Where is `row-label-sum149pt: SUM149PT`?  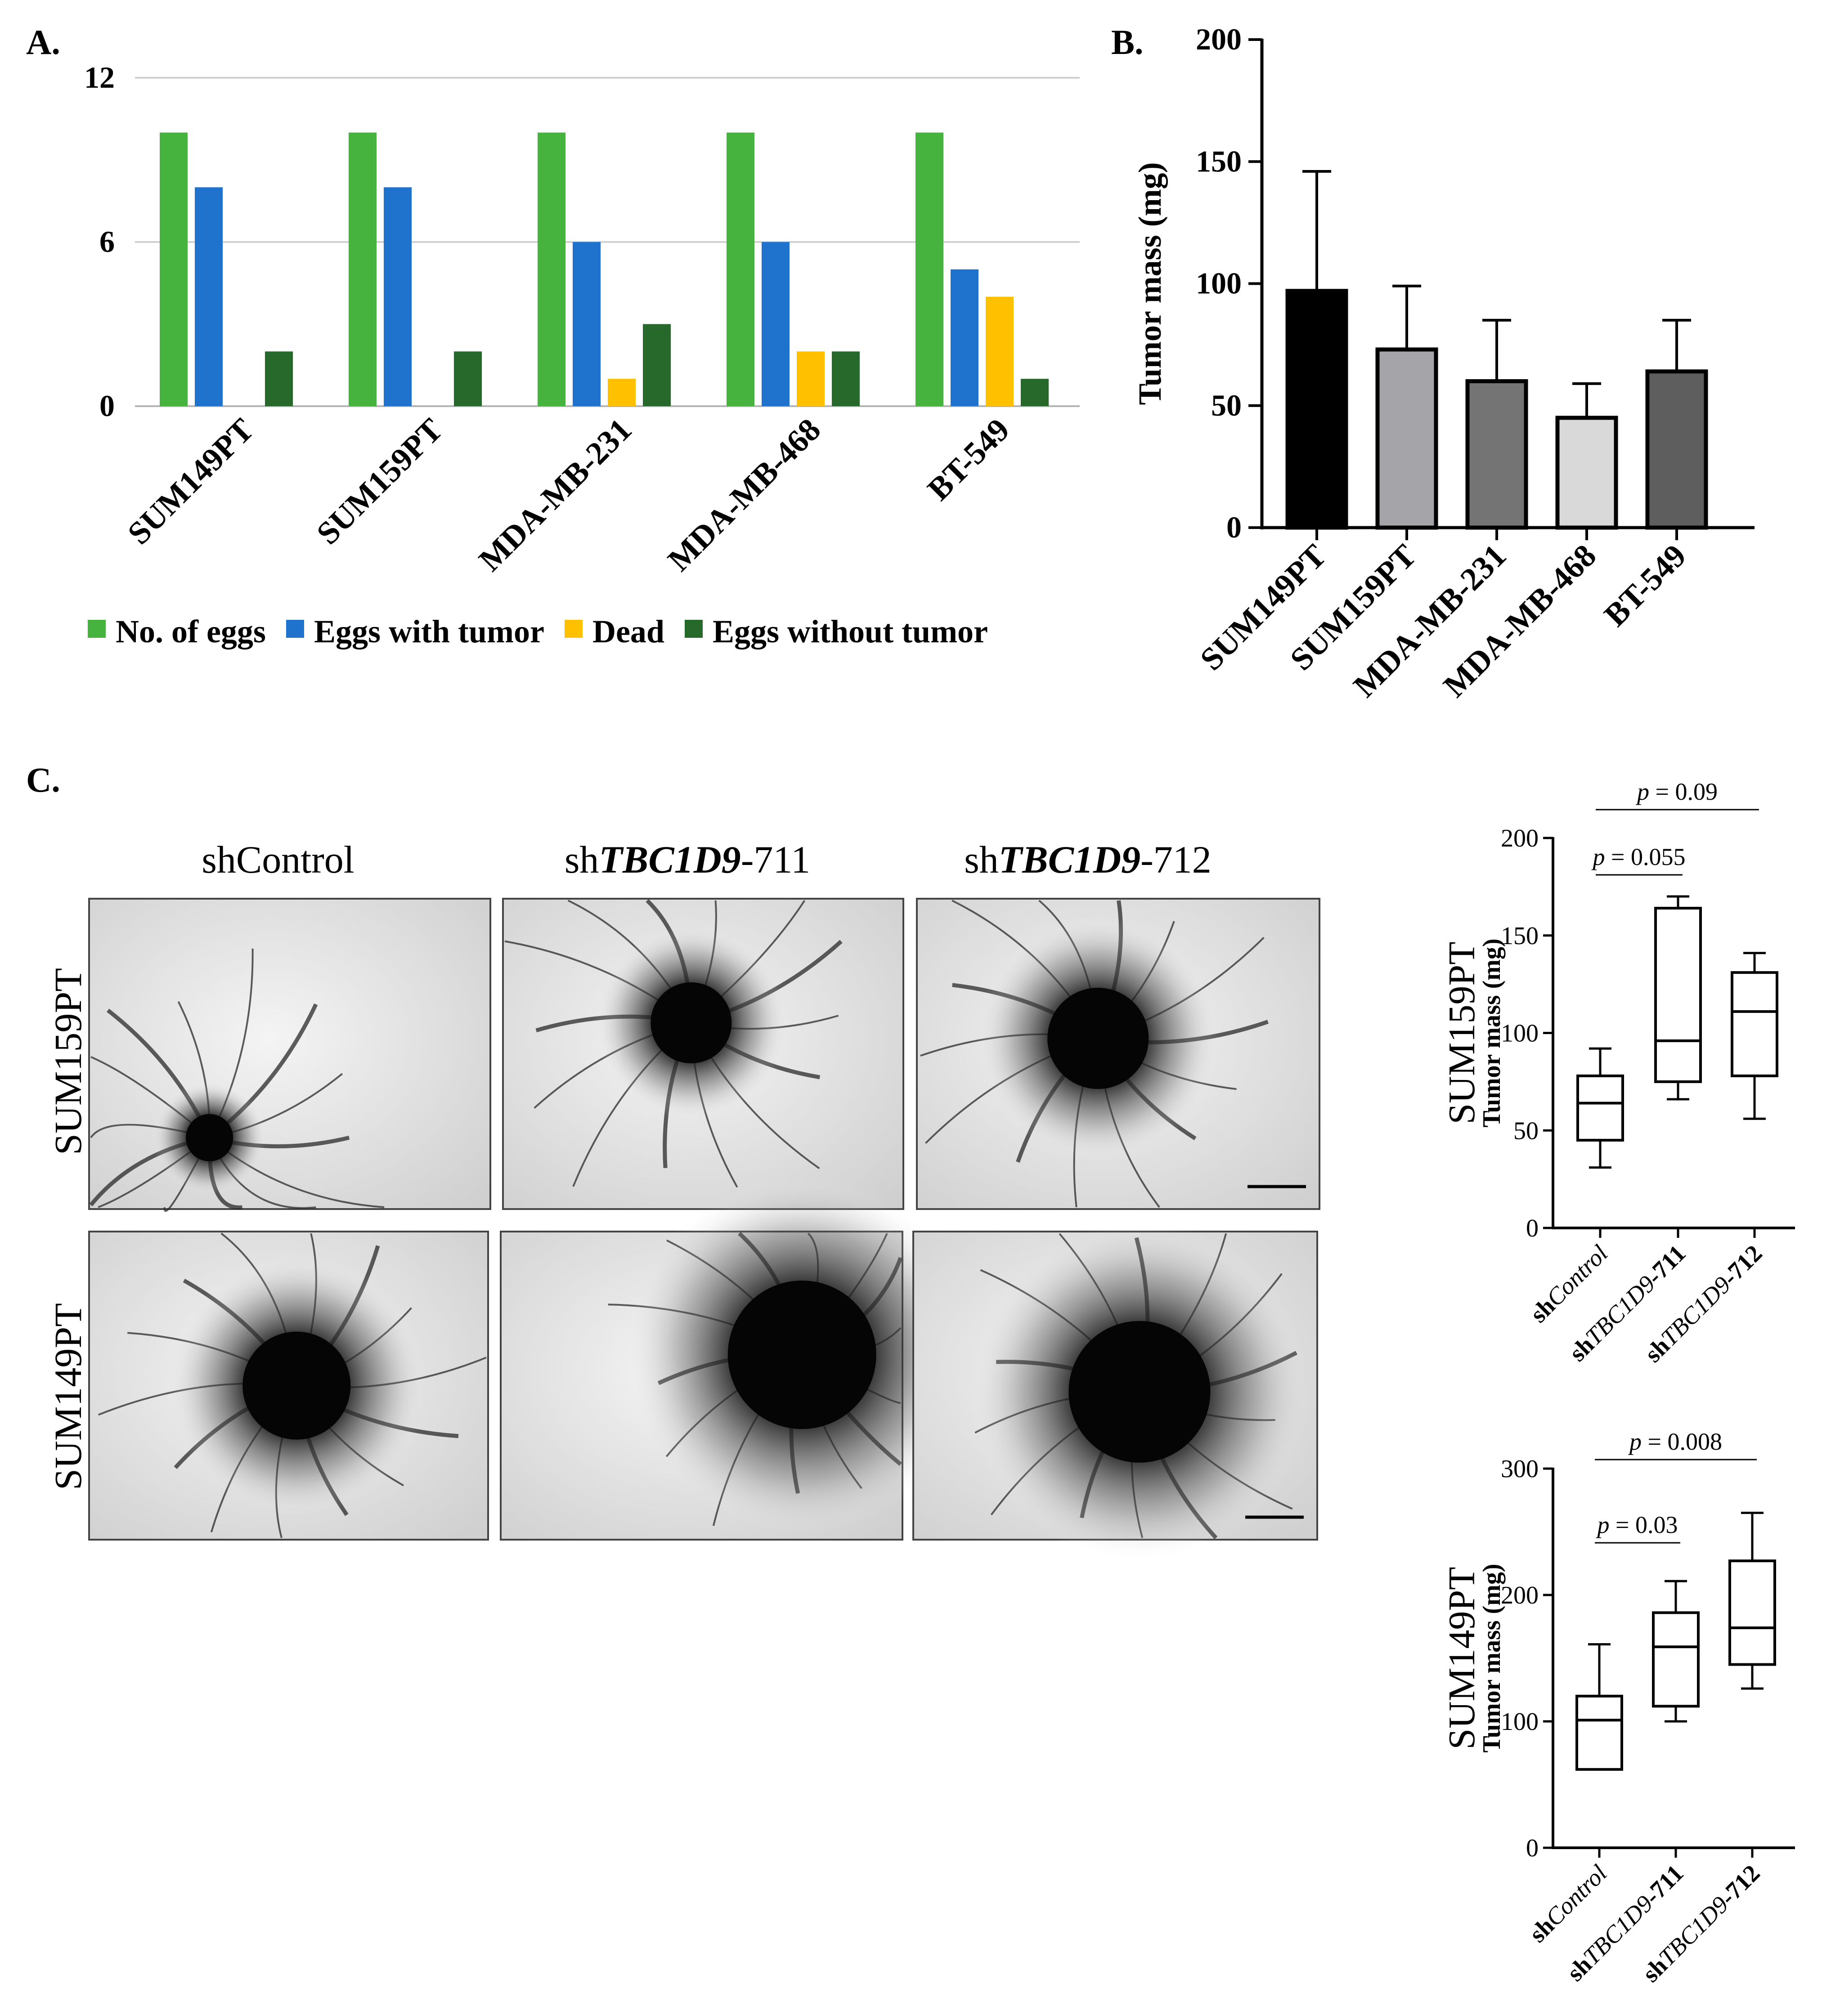
row-label-sum149pt: SUM149PT is located at coordinates (68, 1396).